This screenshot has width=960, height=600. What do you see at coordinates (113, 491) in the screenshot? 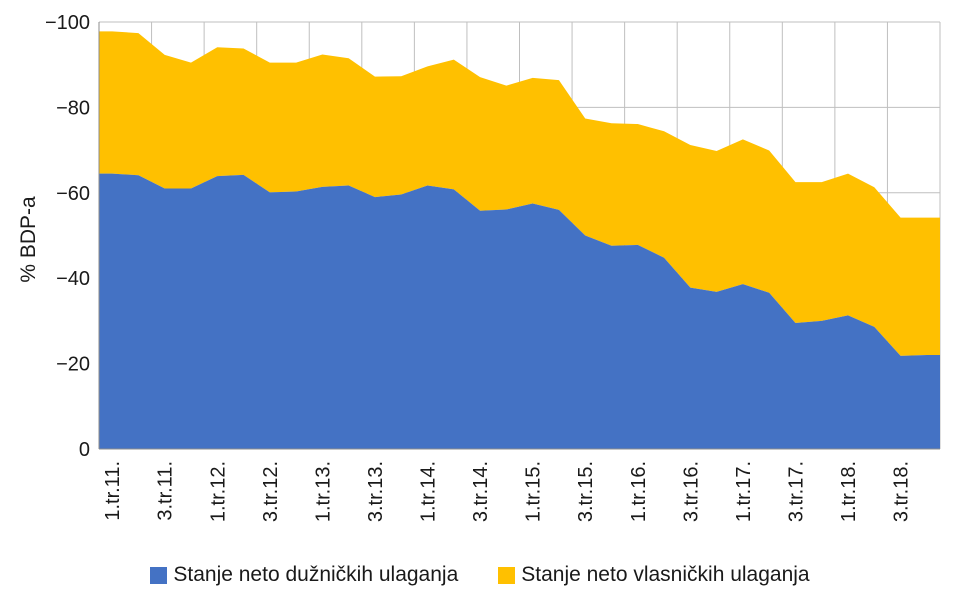
I see `x-tick-label: 1.tr.11.` at bounding box center [113, 491].